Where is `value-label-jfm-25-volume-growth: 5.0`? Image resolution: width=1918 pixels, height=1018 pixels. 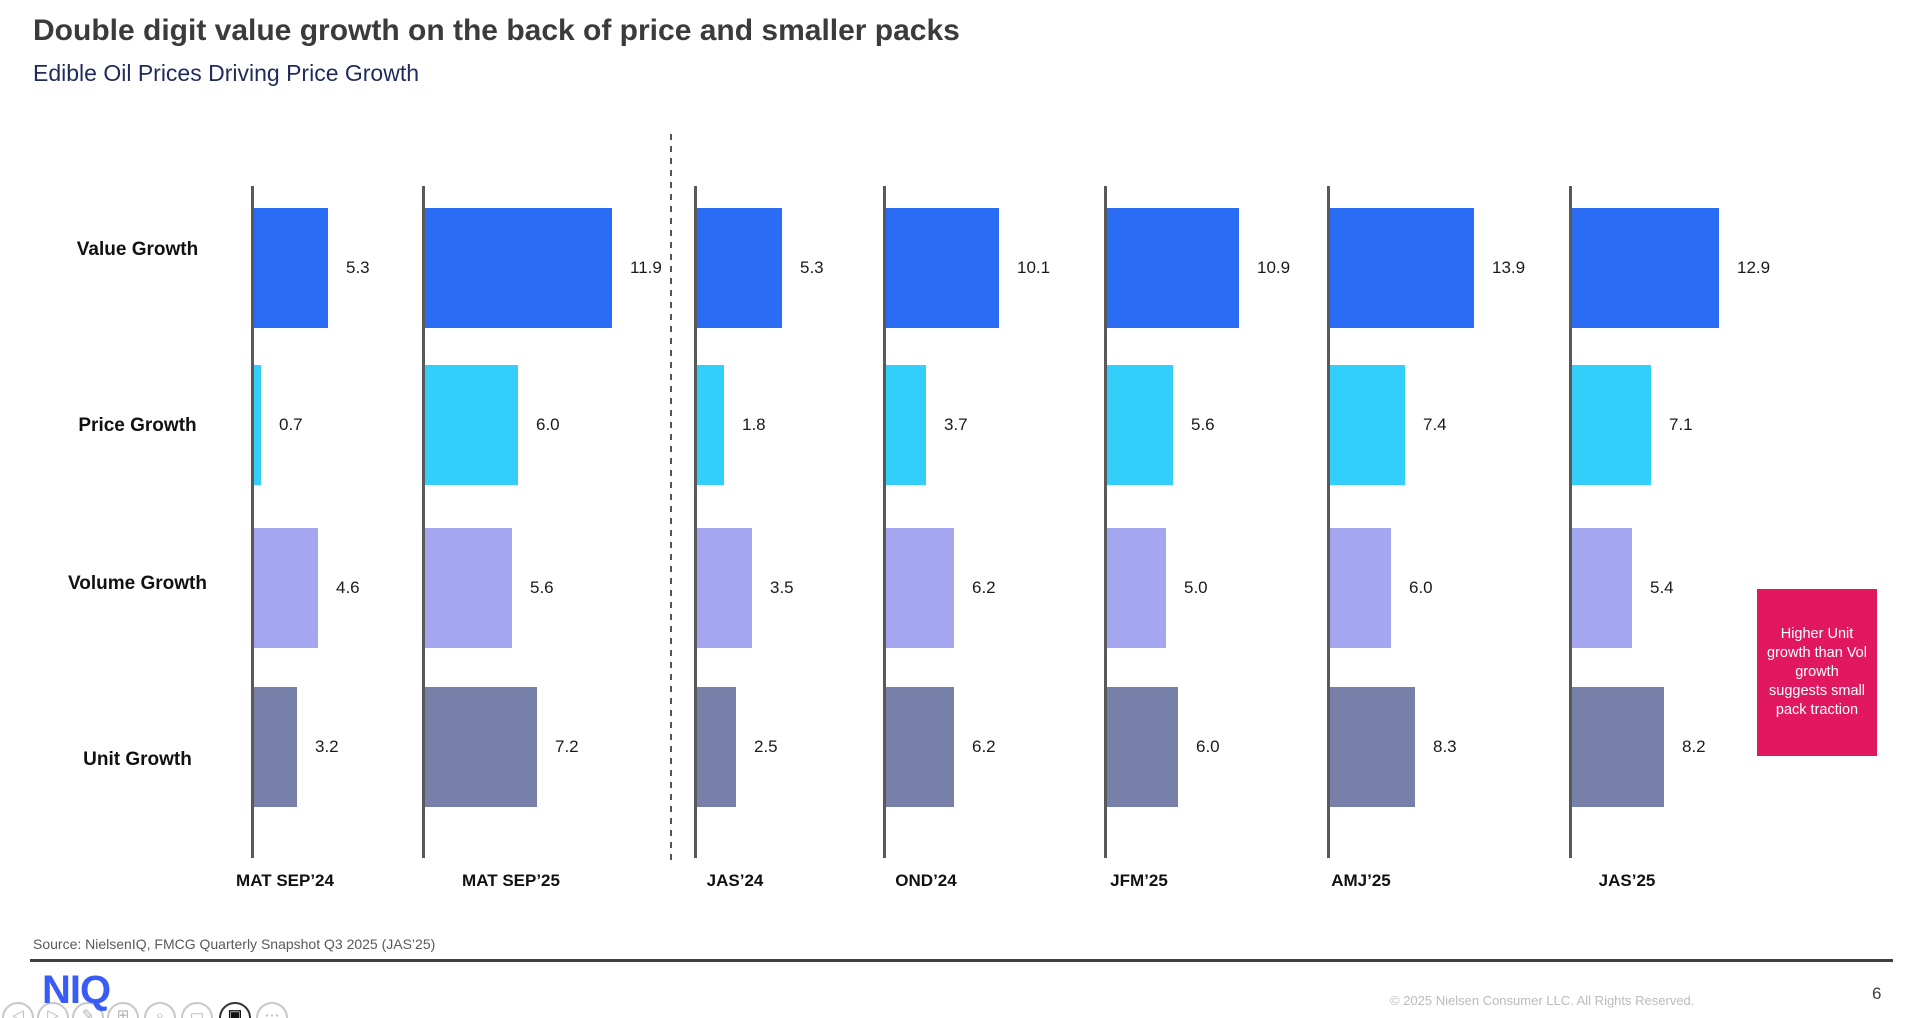 value-label-jfm-25-volume-growth: 5.0 is located at coordinates (1196, 587).